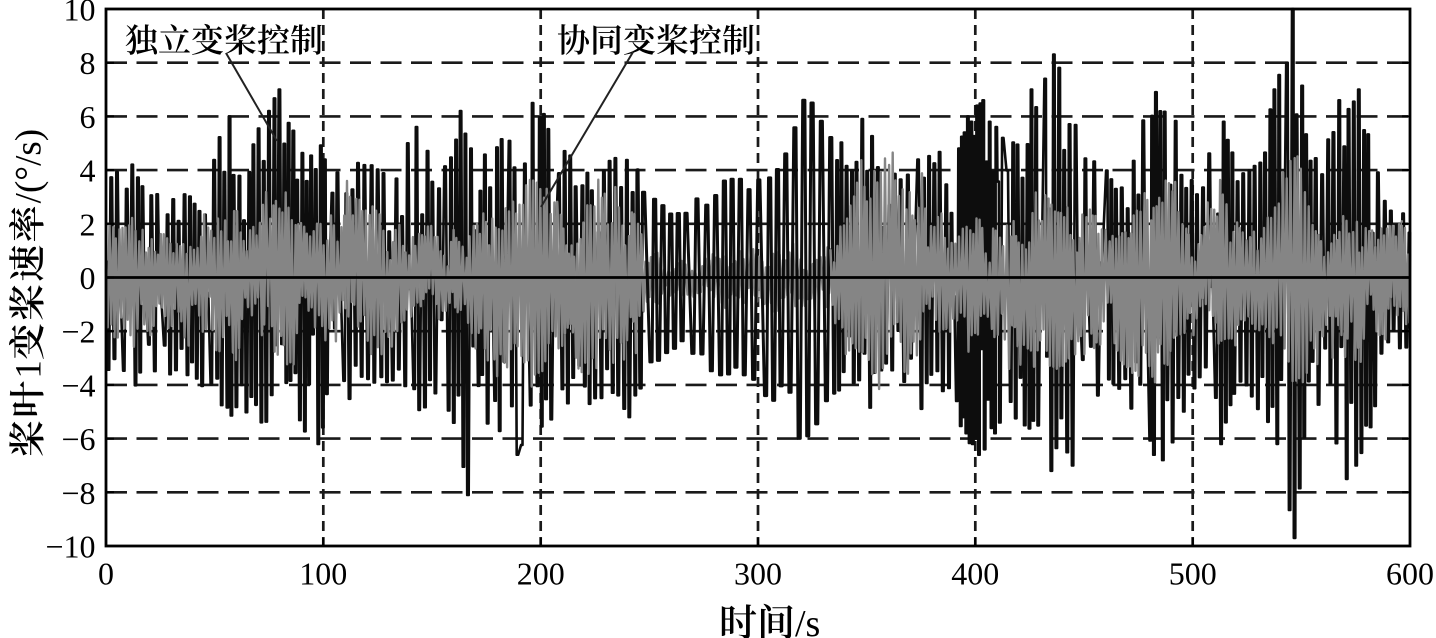 The width and height of the screenshot is (1436, 638). Describe the element at coordinates (1410, 574) in the screenshot. I see `svg-text: 600` at that location.